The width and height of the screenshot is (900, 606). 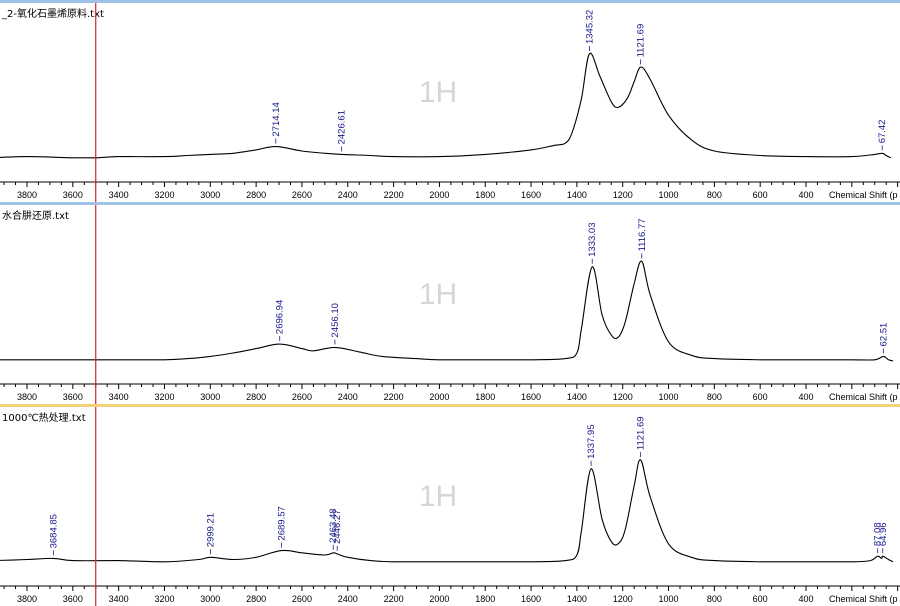 I want to click on peak-label: 62.51, so click(x=883, y=335).